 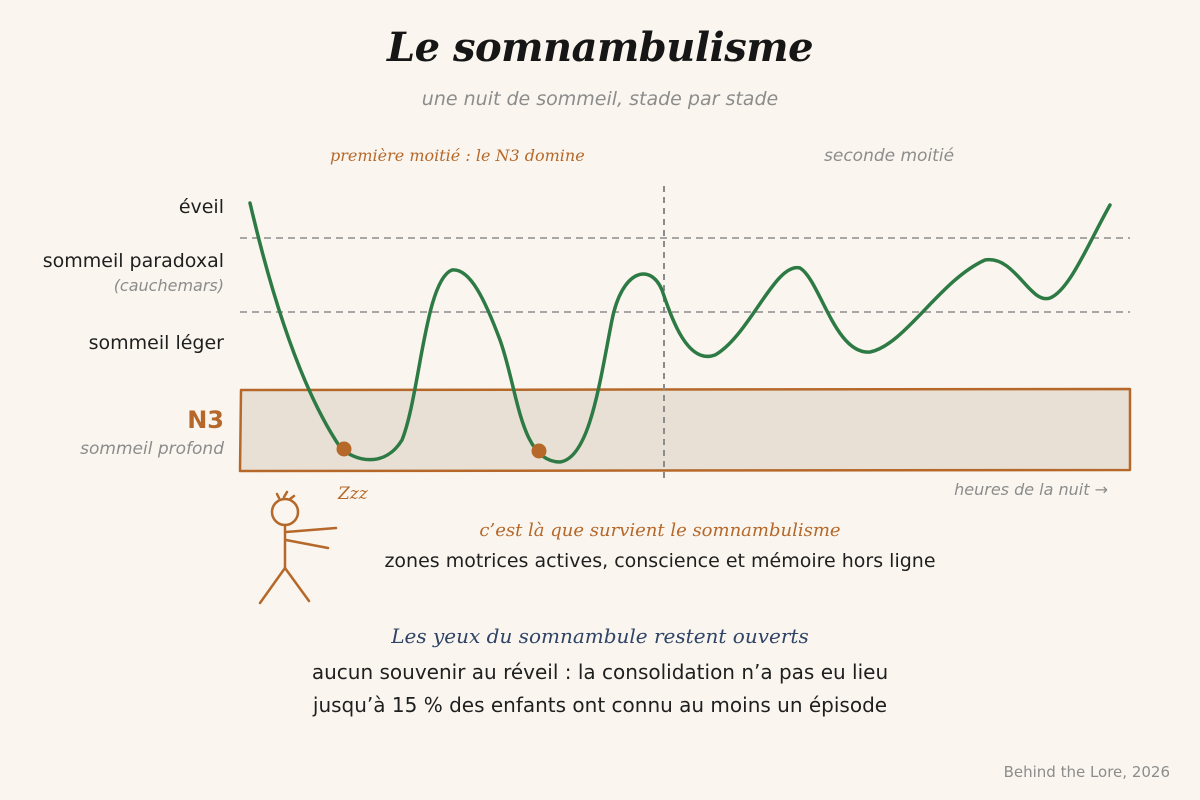 What do you see at coordinates (1031, 489) in the screenshot?
I see `x-axis-label: heures de la nuit →` at bounding box center [1031, 489].